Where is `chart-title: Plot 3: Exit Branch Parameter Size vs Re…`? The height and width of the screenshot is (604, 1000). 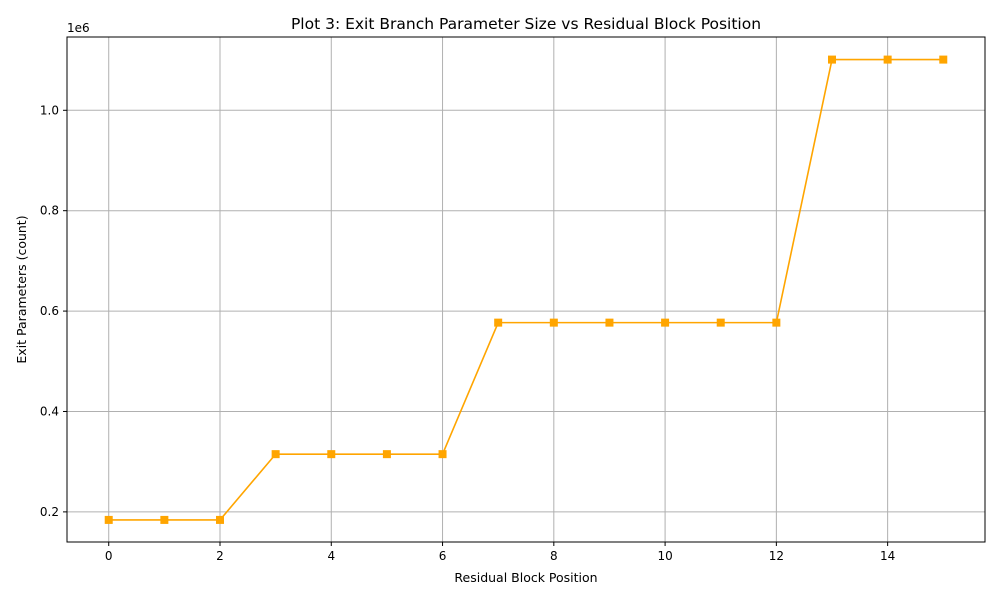
chart-title: Plot 3: Exit Branch Parameter Size vs Re… is located at coordinates (526, 24).